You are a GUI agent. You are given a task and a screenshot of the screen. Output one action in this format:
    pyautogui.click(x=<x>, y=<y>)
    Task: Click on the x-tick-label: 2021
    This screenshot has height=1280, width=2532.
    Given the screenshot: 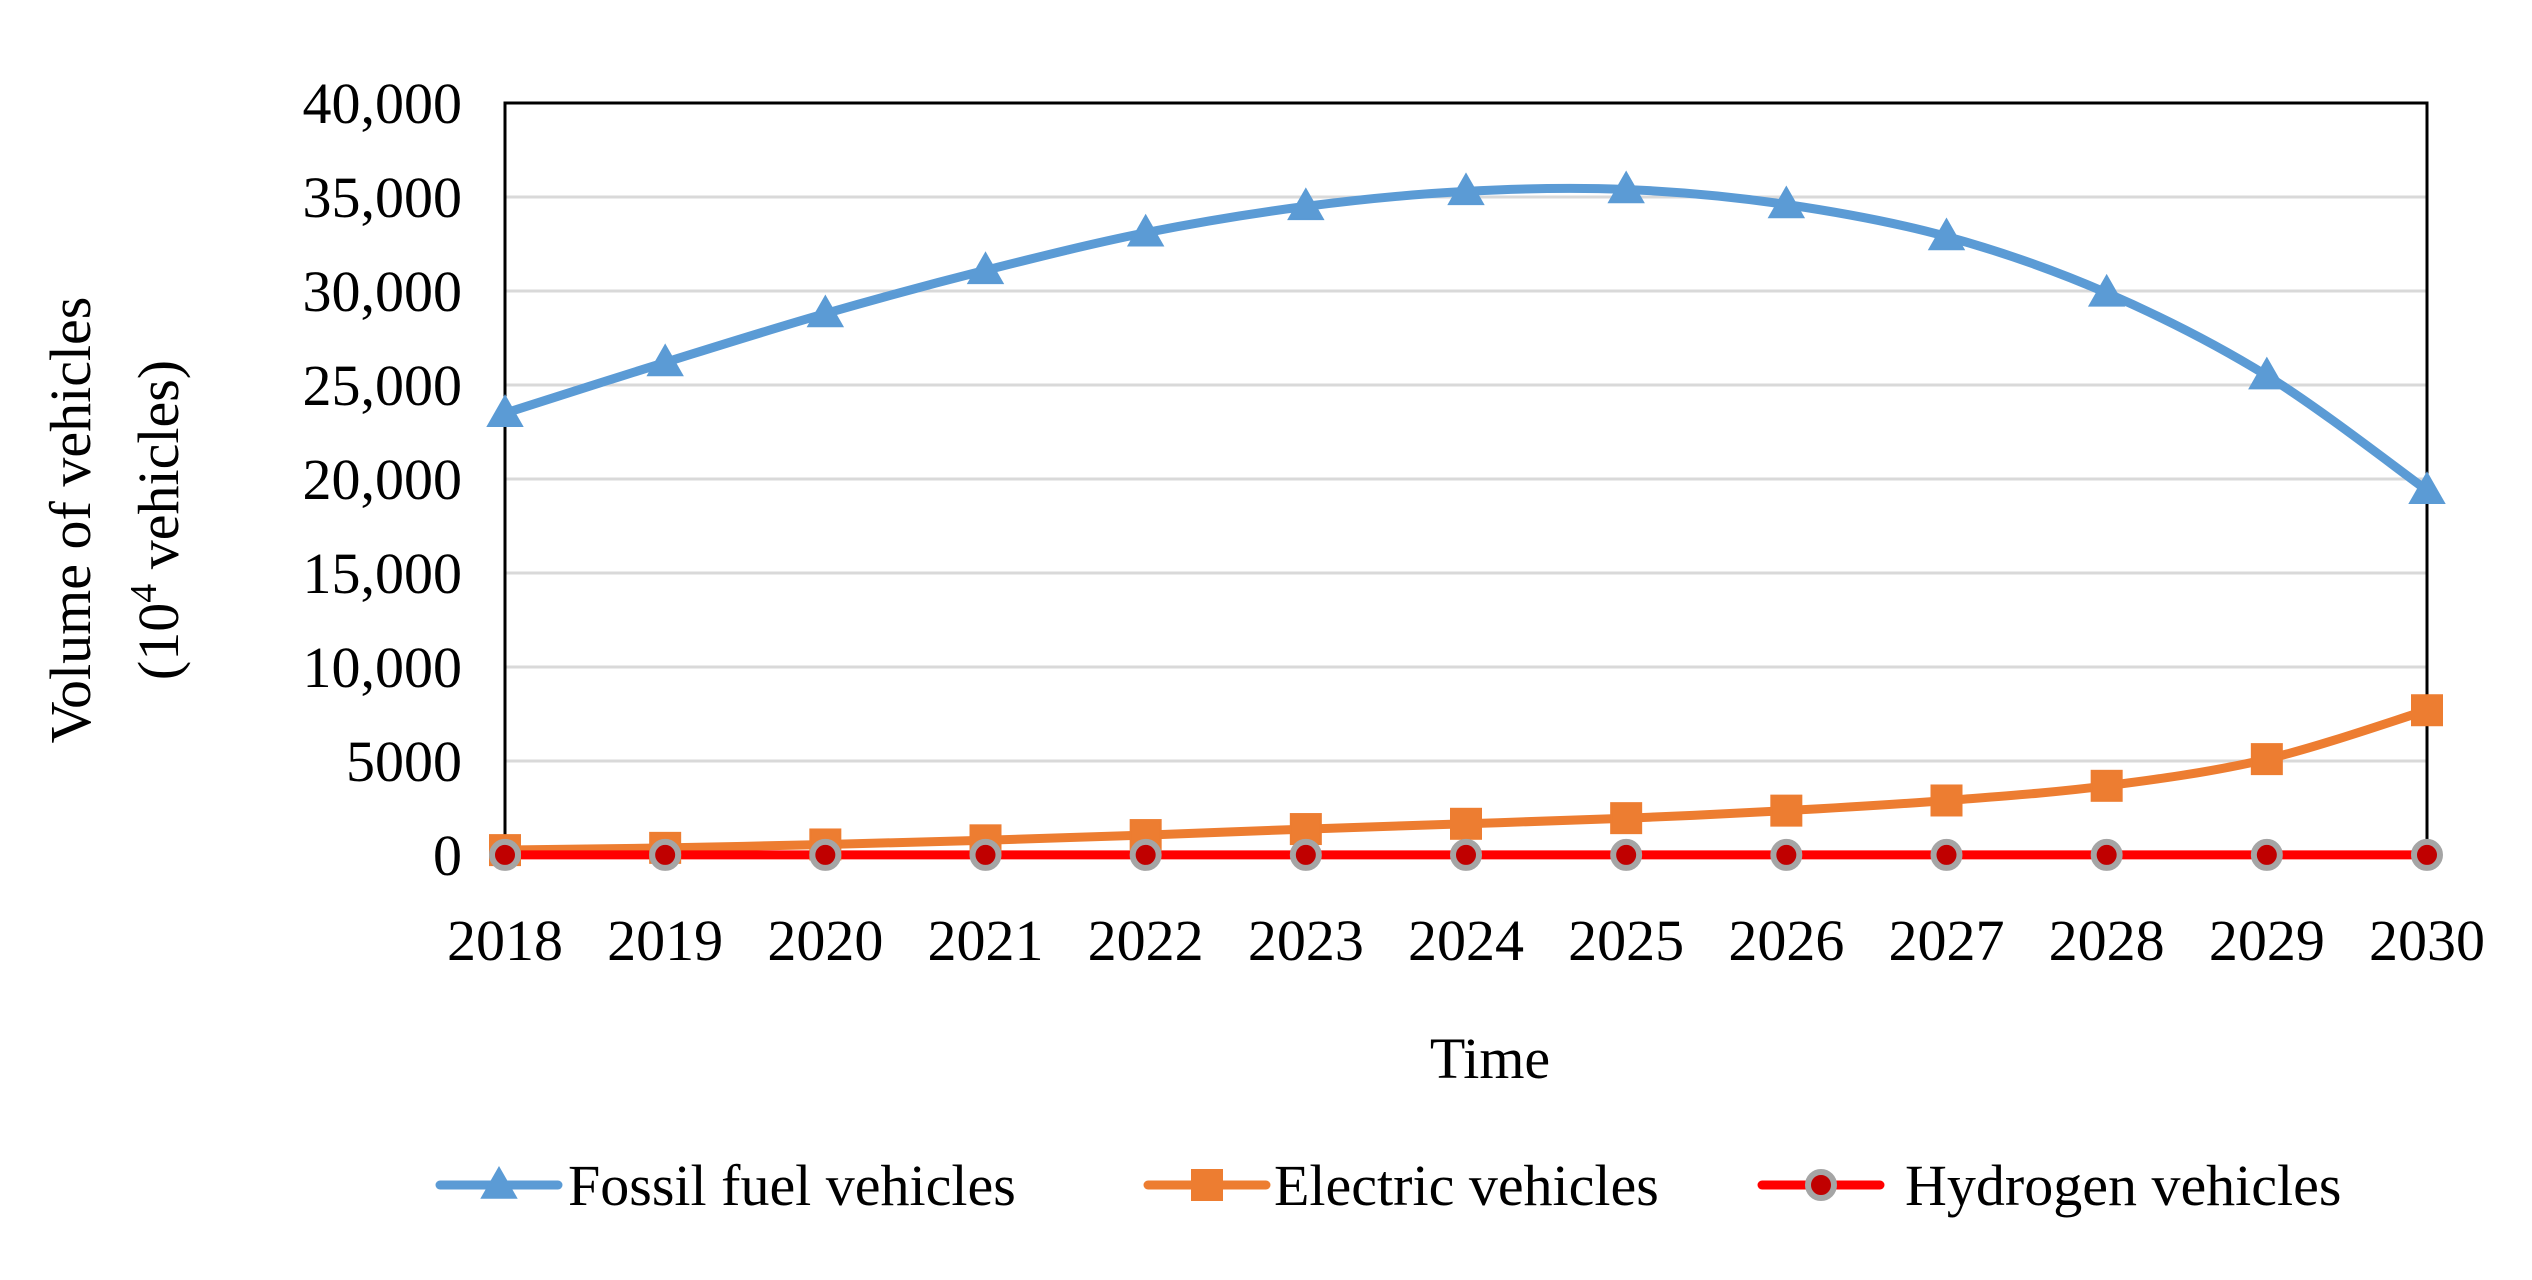 What is the action you would take?
    pyautogui.click(x=986, y=940)
    